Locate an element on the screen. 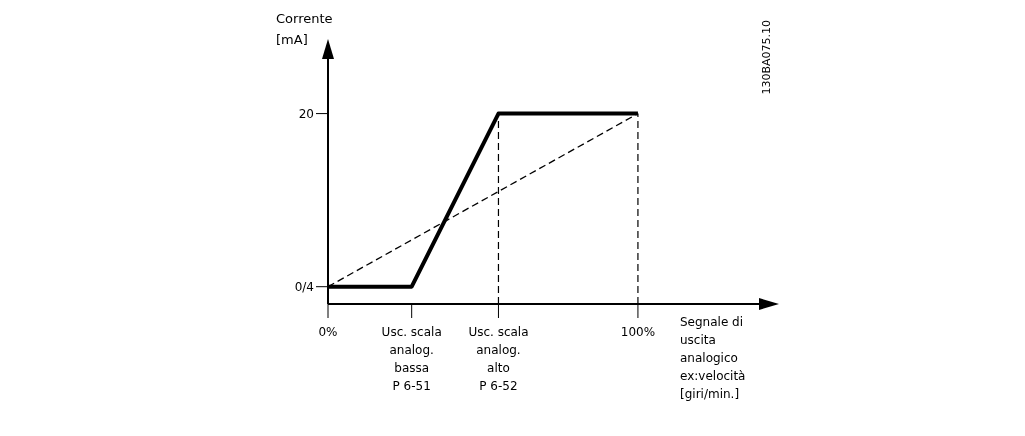 This screenshot has height=436, width=1025. x-tick-label: 100% is located at coordinates (638, 332).